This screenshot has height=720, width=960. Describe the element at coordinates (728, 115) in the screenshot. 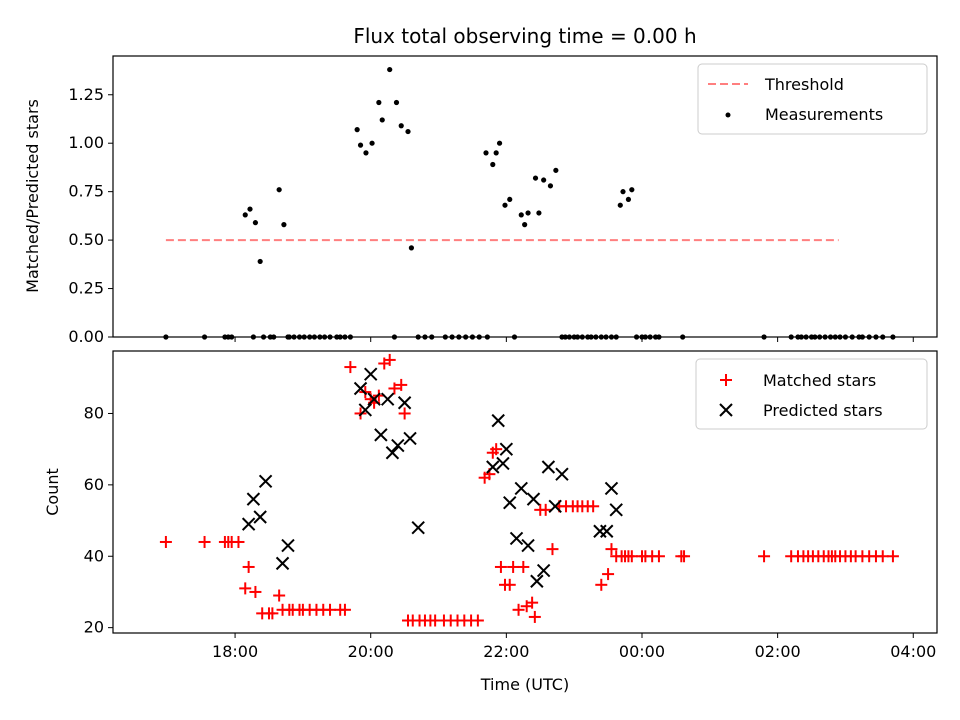

I see `legend-measurements-marker` at that location.